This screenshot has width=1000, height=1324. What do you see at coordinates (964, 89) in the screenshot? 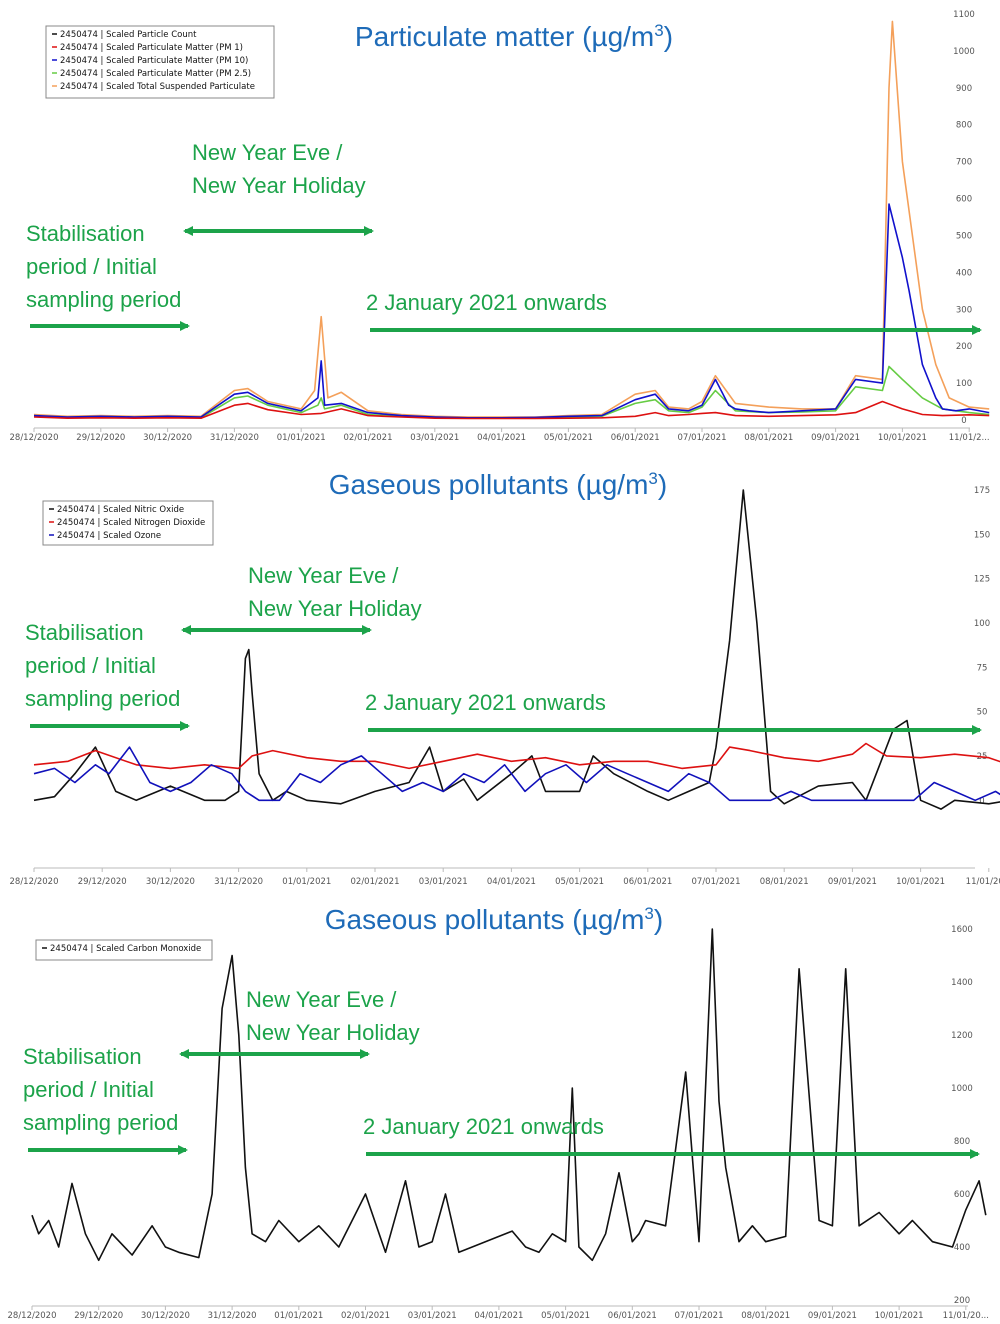
I see `y-tick-label: 900` at bounding box center [964, 89].